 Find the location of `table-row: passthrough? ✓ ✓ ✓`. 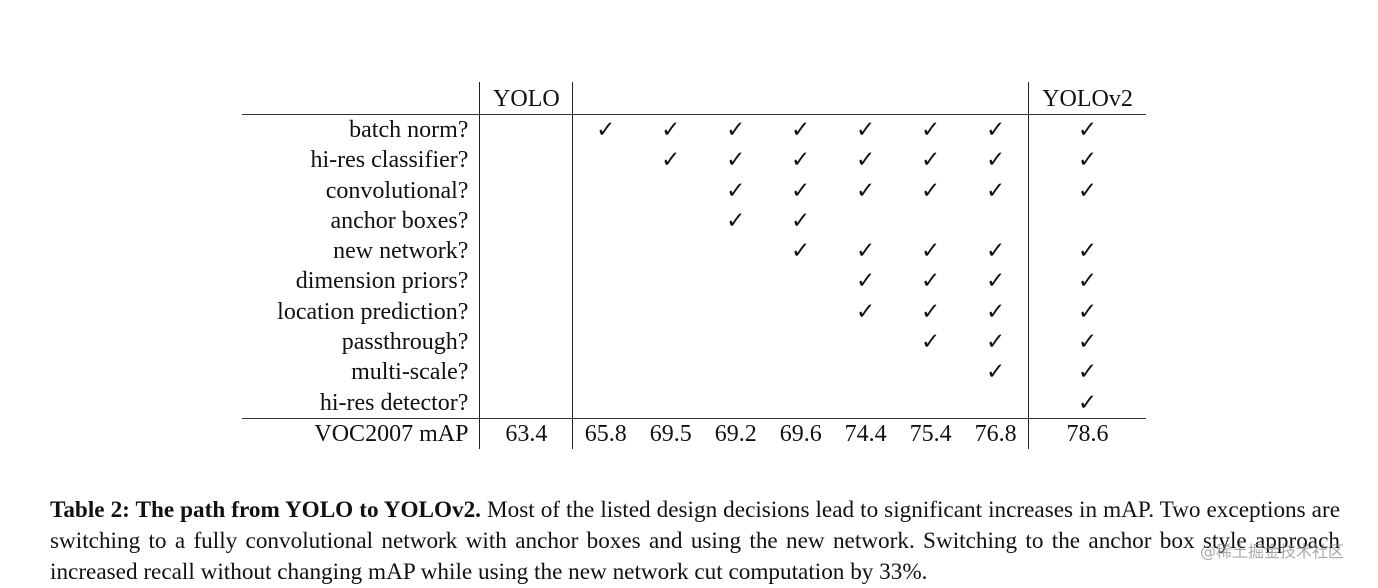

table-row: passthrough? ✓ ✓ ✓ is located at coordinates (694, 342).